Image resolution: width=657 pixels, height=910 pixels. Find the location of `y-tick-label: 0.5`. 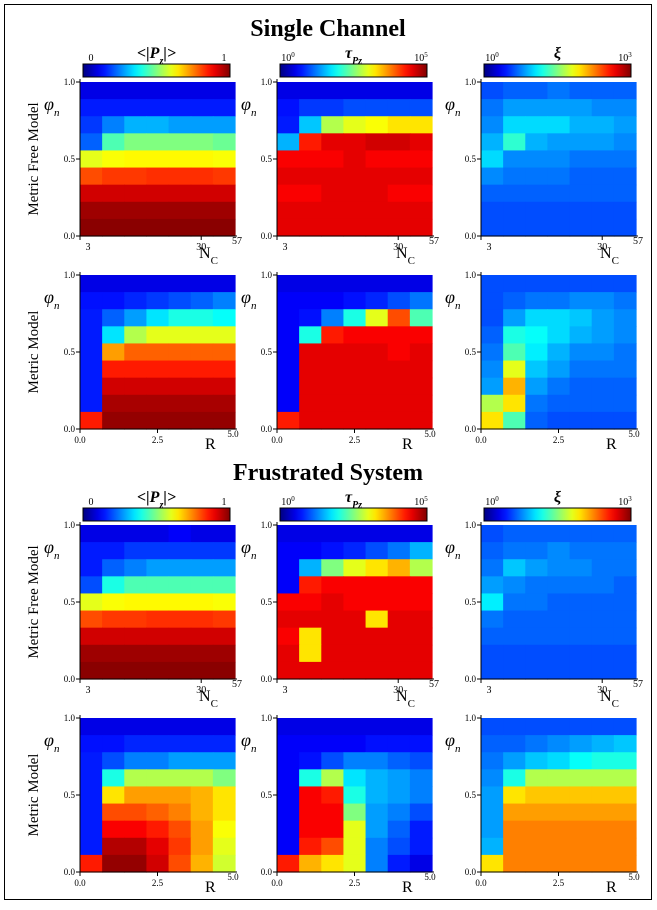

y-tick-label: 0.5 is located at coordinates (267, 795).